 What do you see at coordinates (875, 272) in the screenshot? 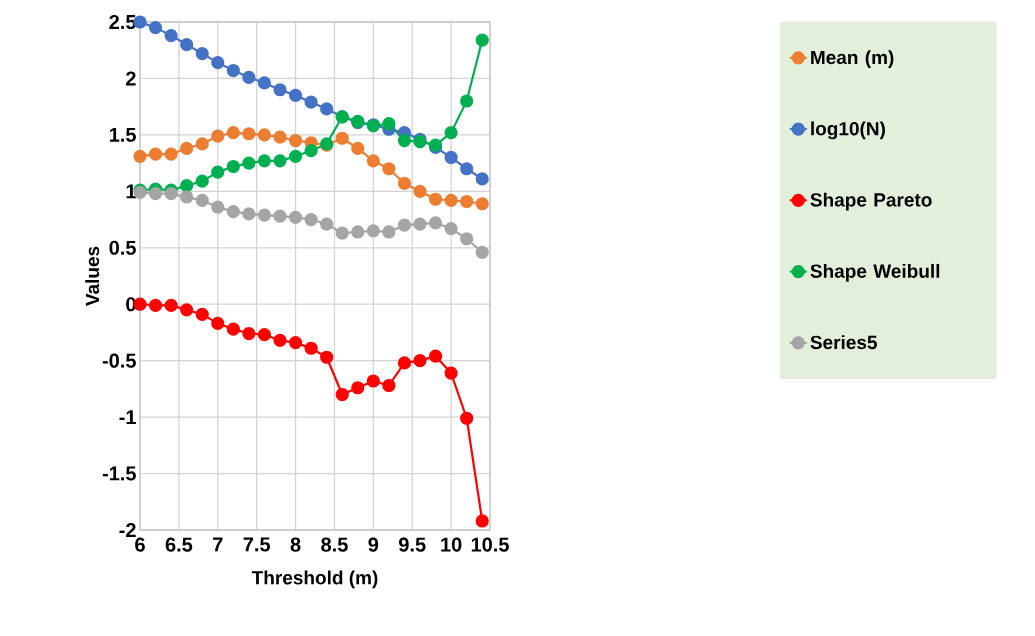
I see `legend-label: Shape Weibull` at bounding box center [875, 272].